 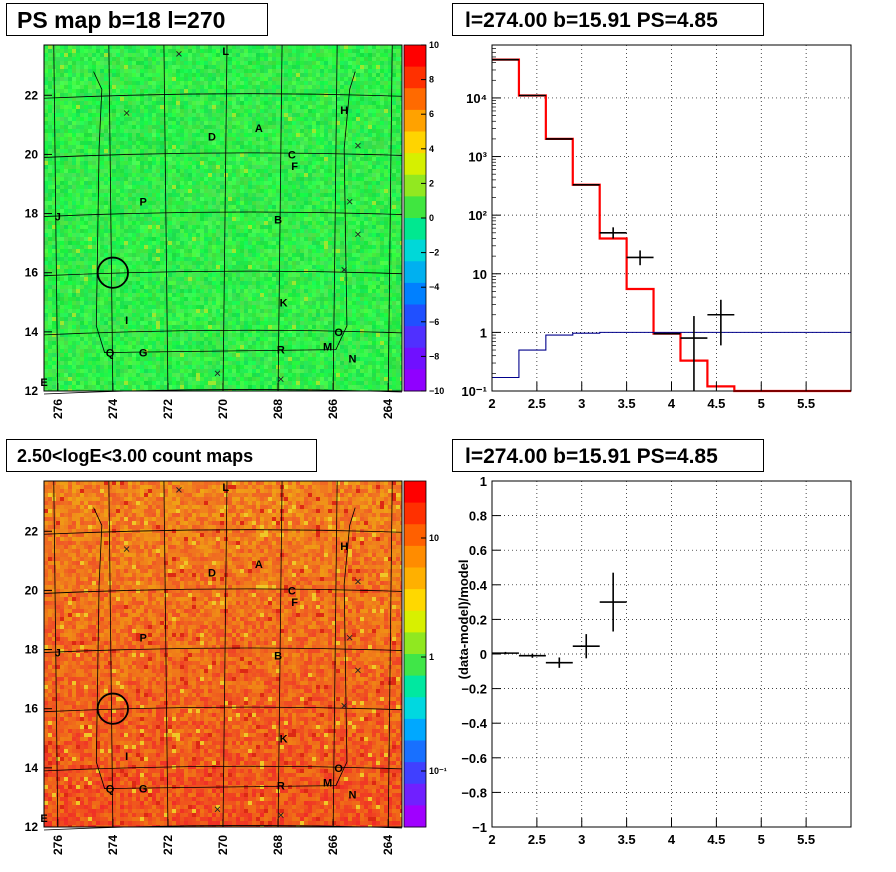 I want to click on y-tick-label: 10⁴, so click(x=476, y=98).